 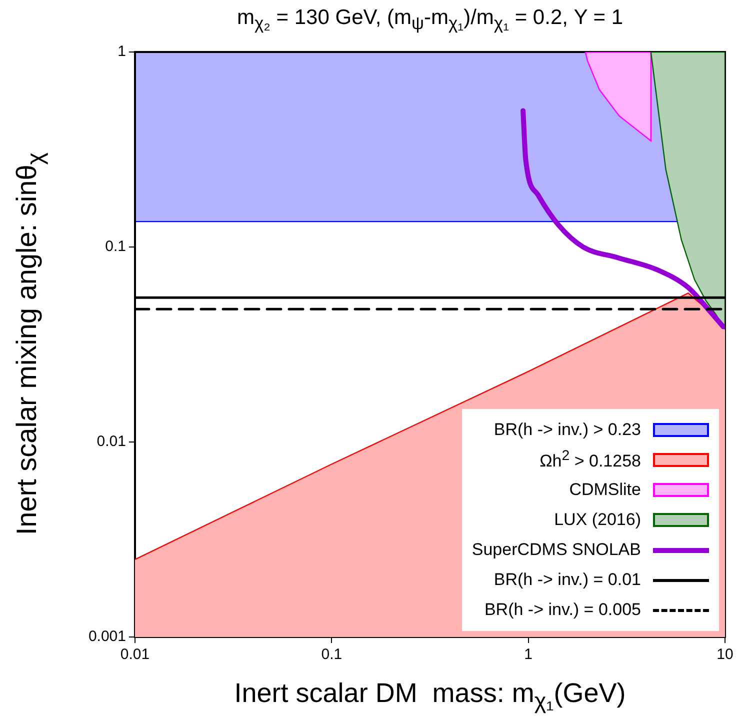 I want to click on x-tick-label: 1, so click(x=528, y=655).